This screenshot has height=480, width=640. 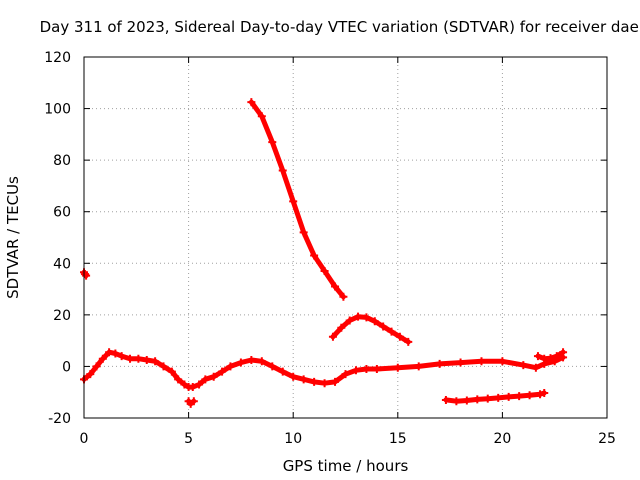 What do you see at coordinates (62, 264) in the screenshot?
I see `y-tick-label: 40` at bounding box center [62, 264].